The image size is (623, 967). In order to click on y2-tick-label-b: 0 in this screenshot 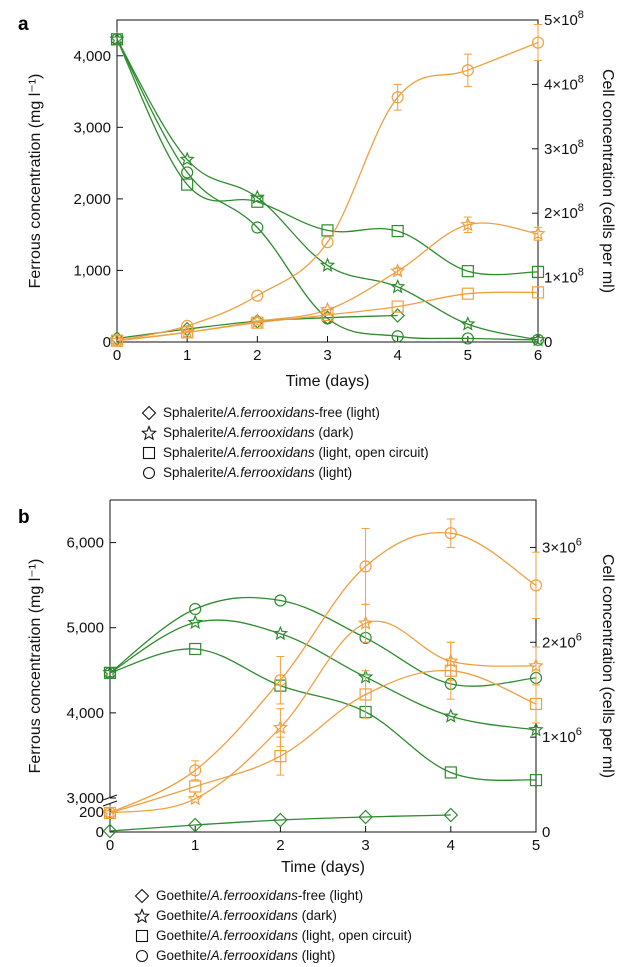, I will do `click(546, 832)`.